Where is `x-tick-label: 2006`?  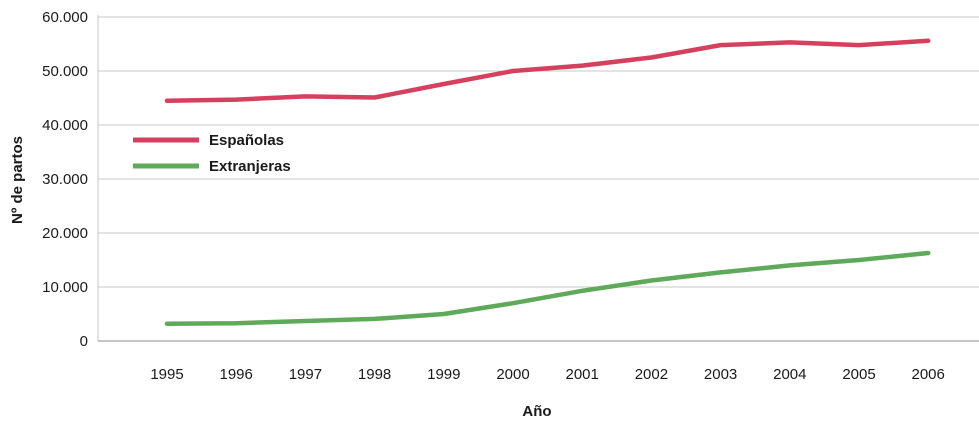
x-tick-label: 2006 is located at coordinates (928, 374).